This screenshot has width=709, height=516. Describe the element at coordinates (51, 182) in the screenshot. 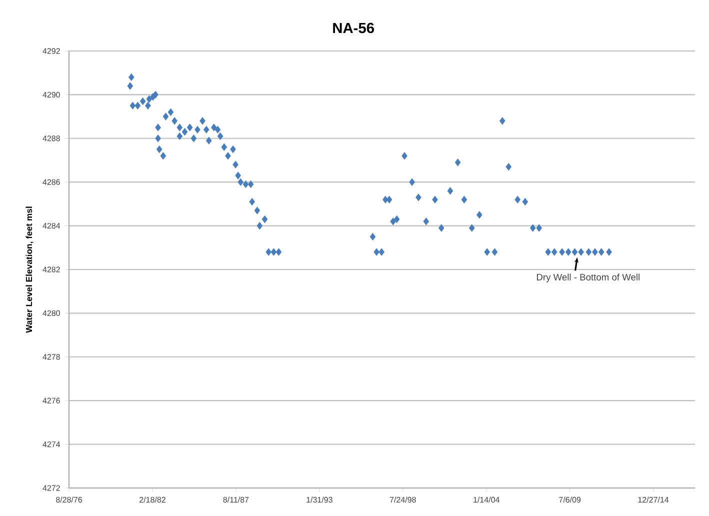

I see `y-tick-label: 4286` at that location.